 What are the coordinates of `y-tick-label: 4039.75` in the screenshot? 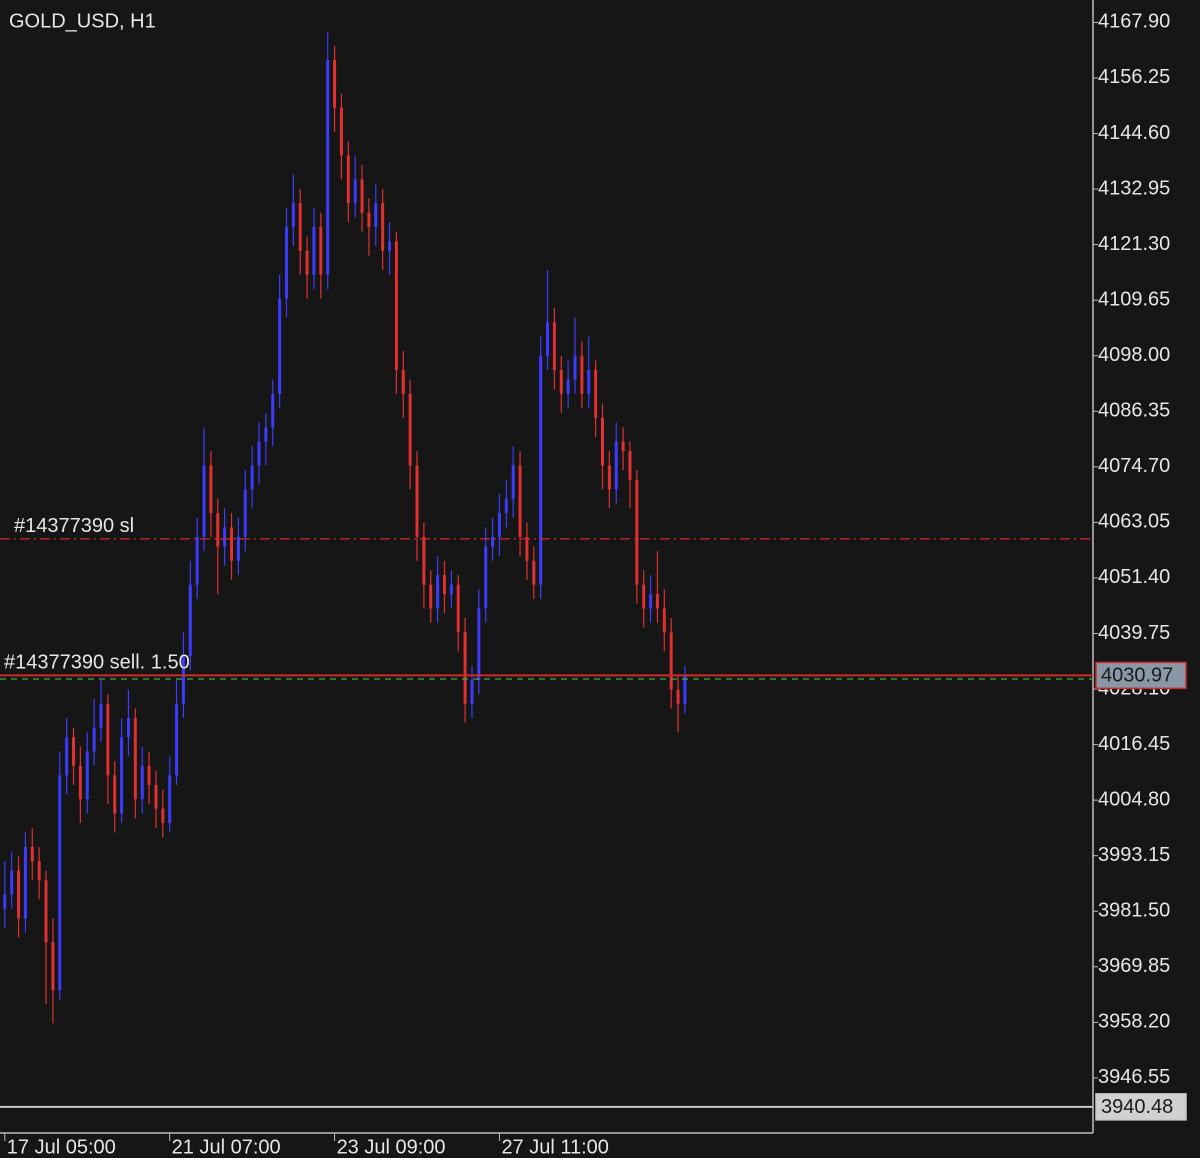 It's located at (1134, 633).